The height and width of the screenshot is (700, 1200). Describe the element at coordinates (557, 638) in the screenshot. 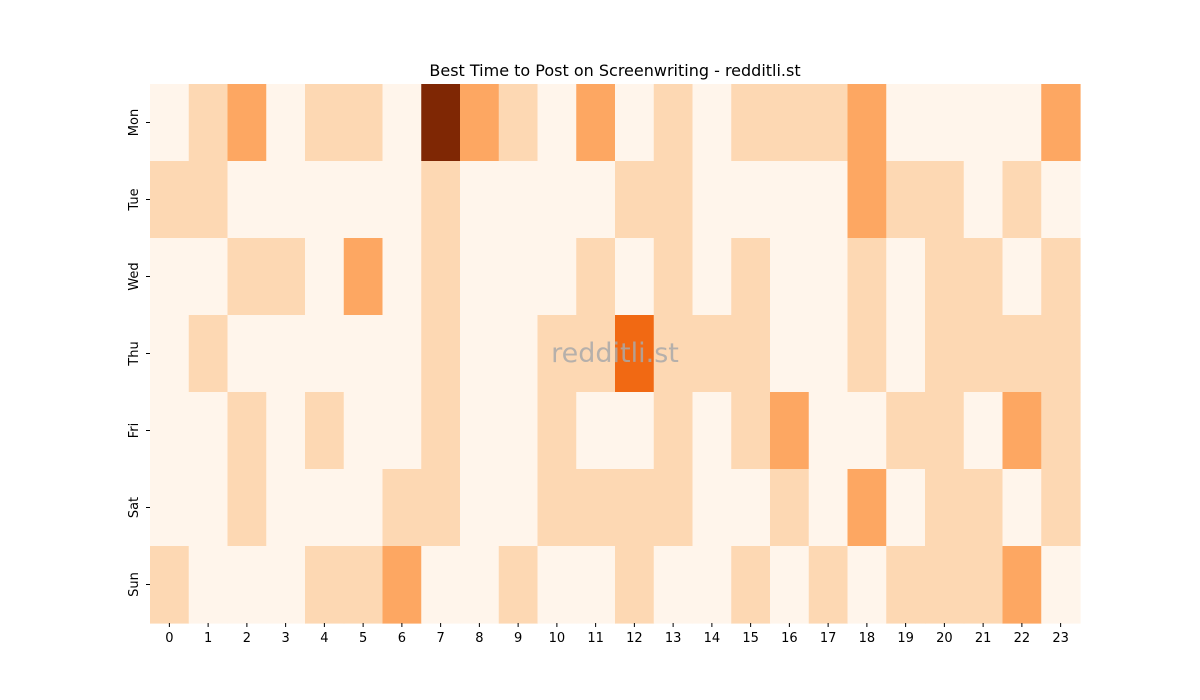

I see `x-tick-label: 10` at that location.